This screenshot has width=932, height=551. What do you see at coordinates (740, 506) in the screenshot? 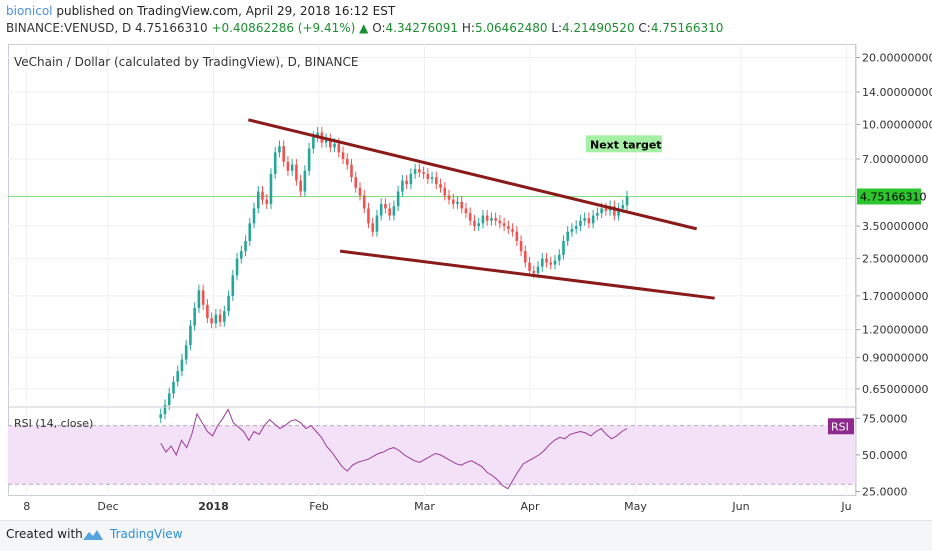
I see `time-tick-label: Jun` at bounding box center [740, 506].